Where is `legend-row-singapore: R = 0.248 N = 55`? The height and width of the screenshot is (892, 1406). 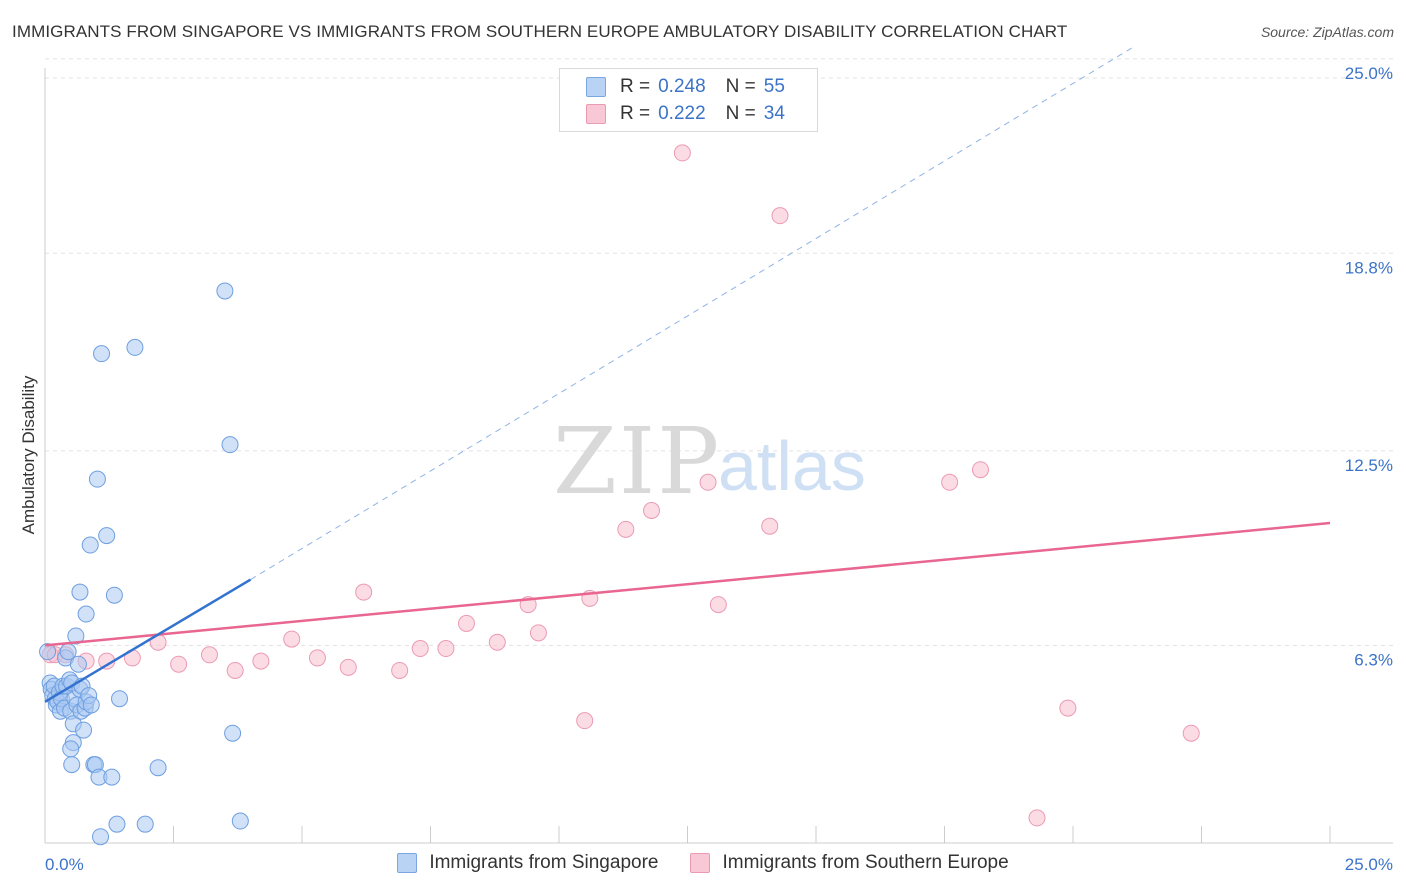
legend-row-singapore: R = 0.248 N = 55 is located at coordinates (685, 87).